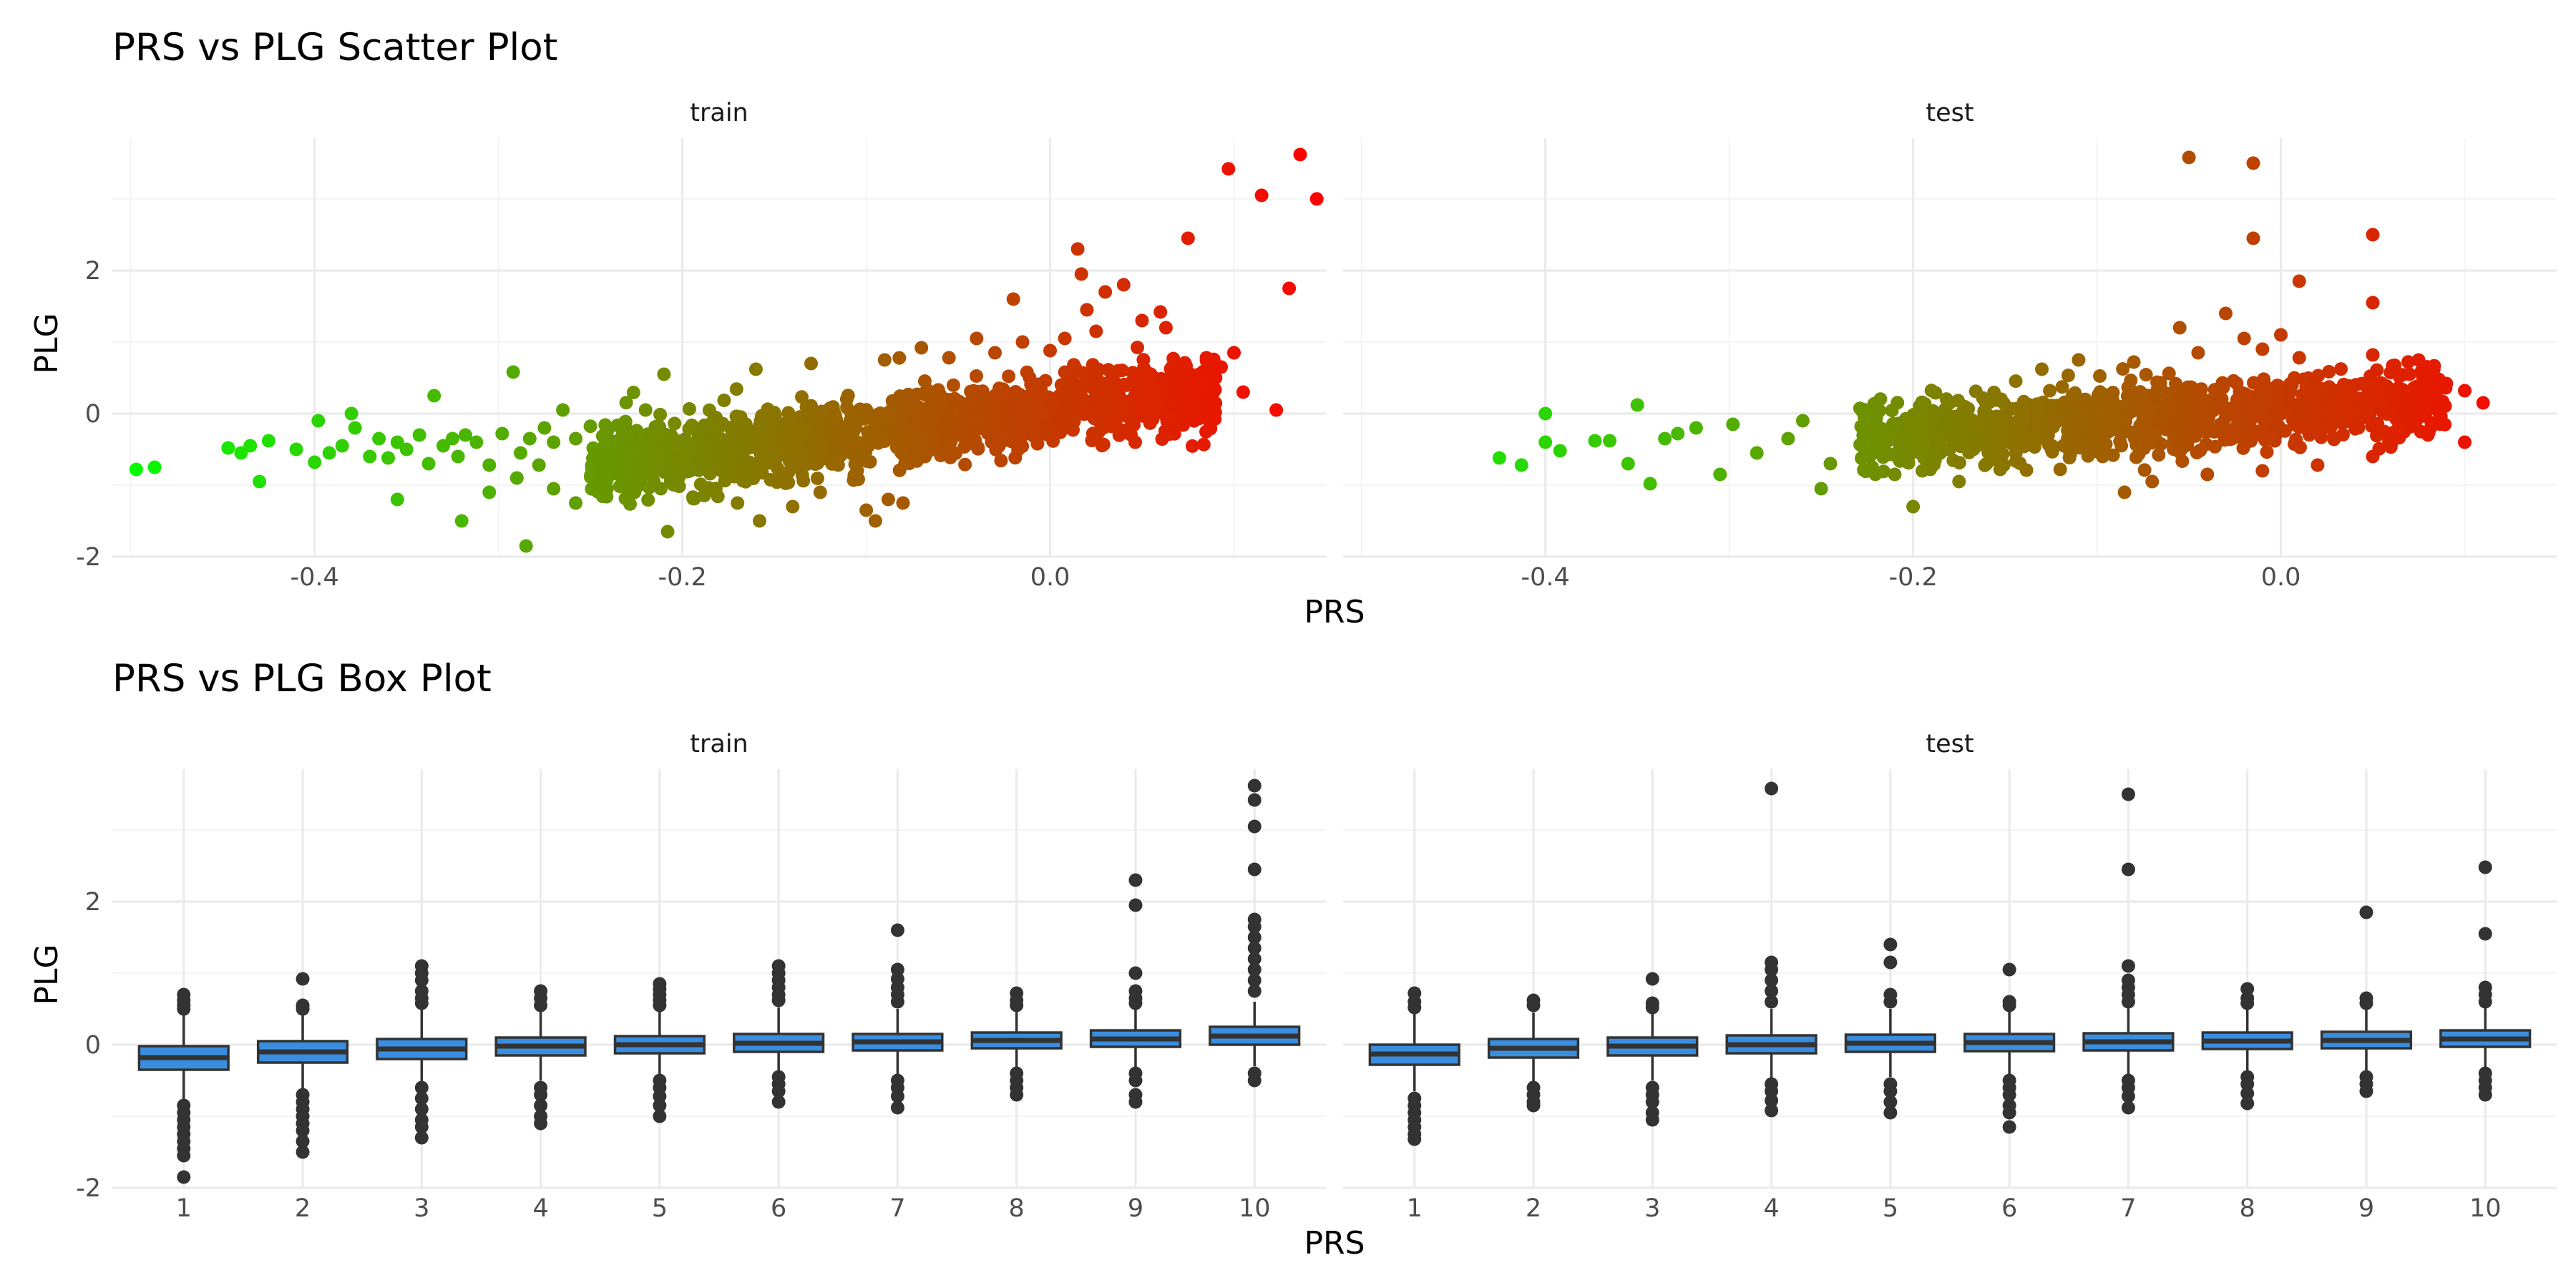  What do you see at coordinates (334, 48) in the screenshot?
I see `scatter-title: PRS vs PLG Scatter Plot` at bounding box center [334, 48].